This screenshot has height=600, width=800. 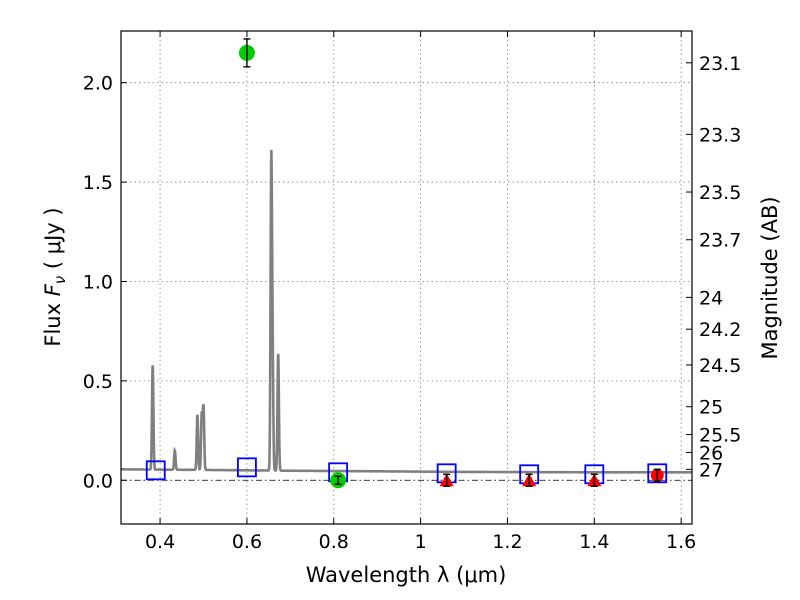 What do you see at coordinates (334, 542) in the screenshot?
I see `x-tick-label: 0.8` at bounding box center [334, 542].